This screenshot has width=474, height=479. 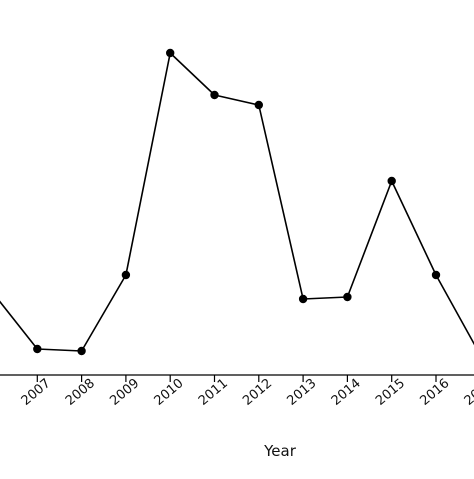 What do you see at coordinates (391, 181) in the screenshot?
I see `data-point-2015` at bounding box center [391, 181].